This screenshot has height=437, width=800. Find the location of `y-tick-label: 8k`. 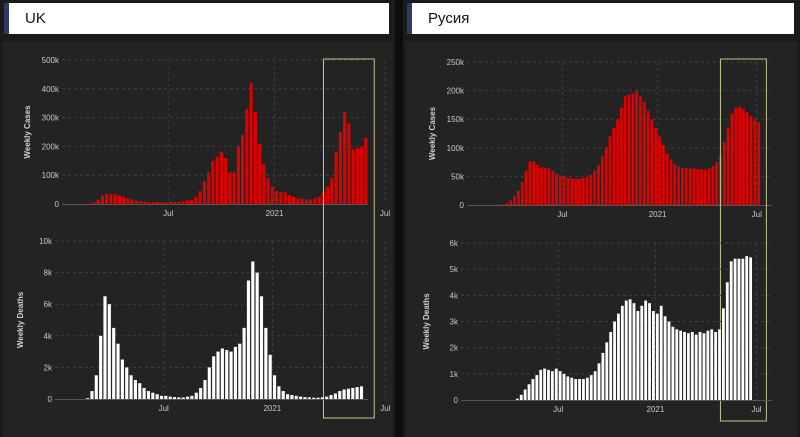

y-tick-label: 8k is located at coordinates (48, 273).